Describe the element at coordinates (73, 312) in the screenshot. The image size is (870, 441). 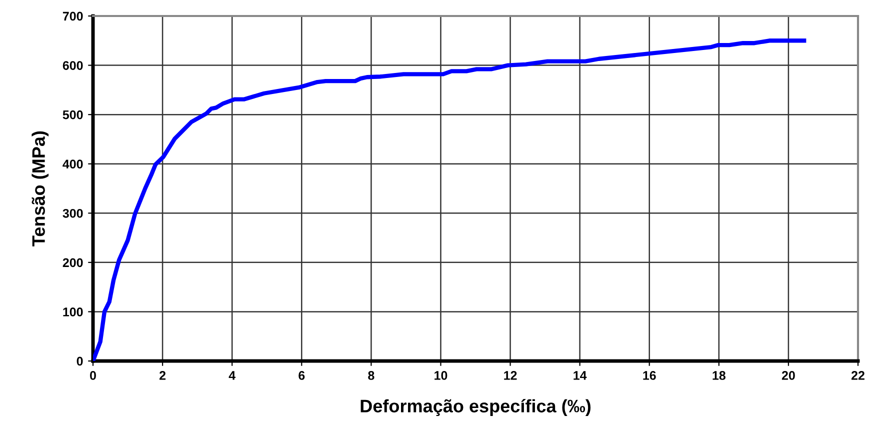
I see `y-tick-label: 100` at that location.